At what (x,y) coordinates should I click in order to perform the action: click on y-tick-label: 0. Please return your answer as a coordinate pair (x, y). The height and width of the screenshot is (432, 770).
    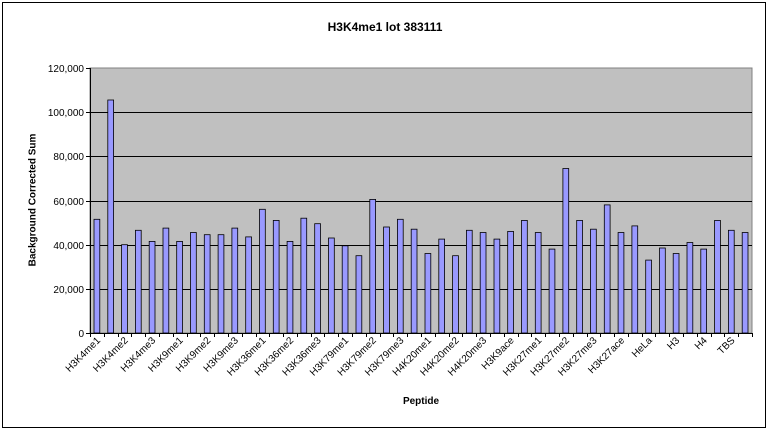
    Looking at the image, I should click on (81, 334).